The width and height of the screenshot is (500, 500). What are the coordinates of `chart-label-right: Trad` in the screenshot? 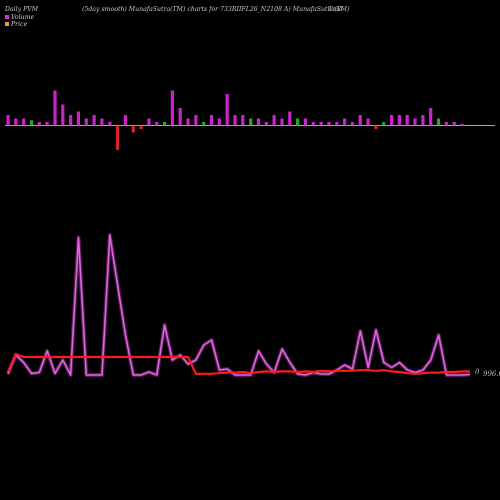 It's located at (335, 9).